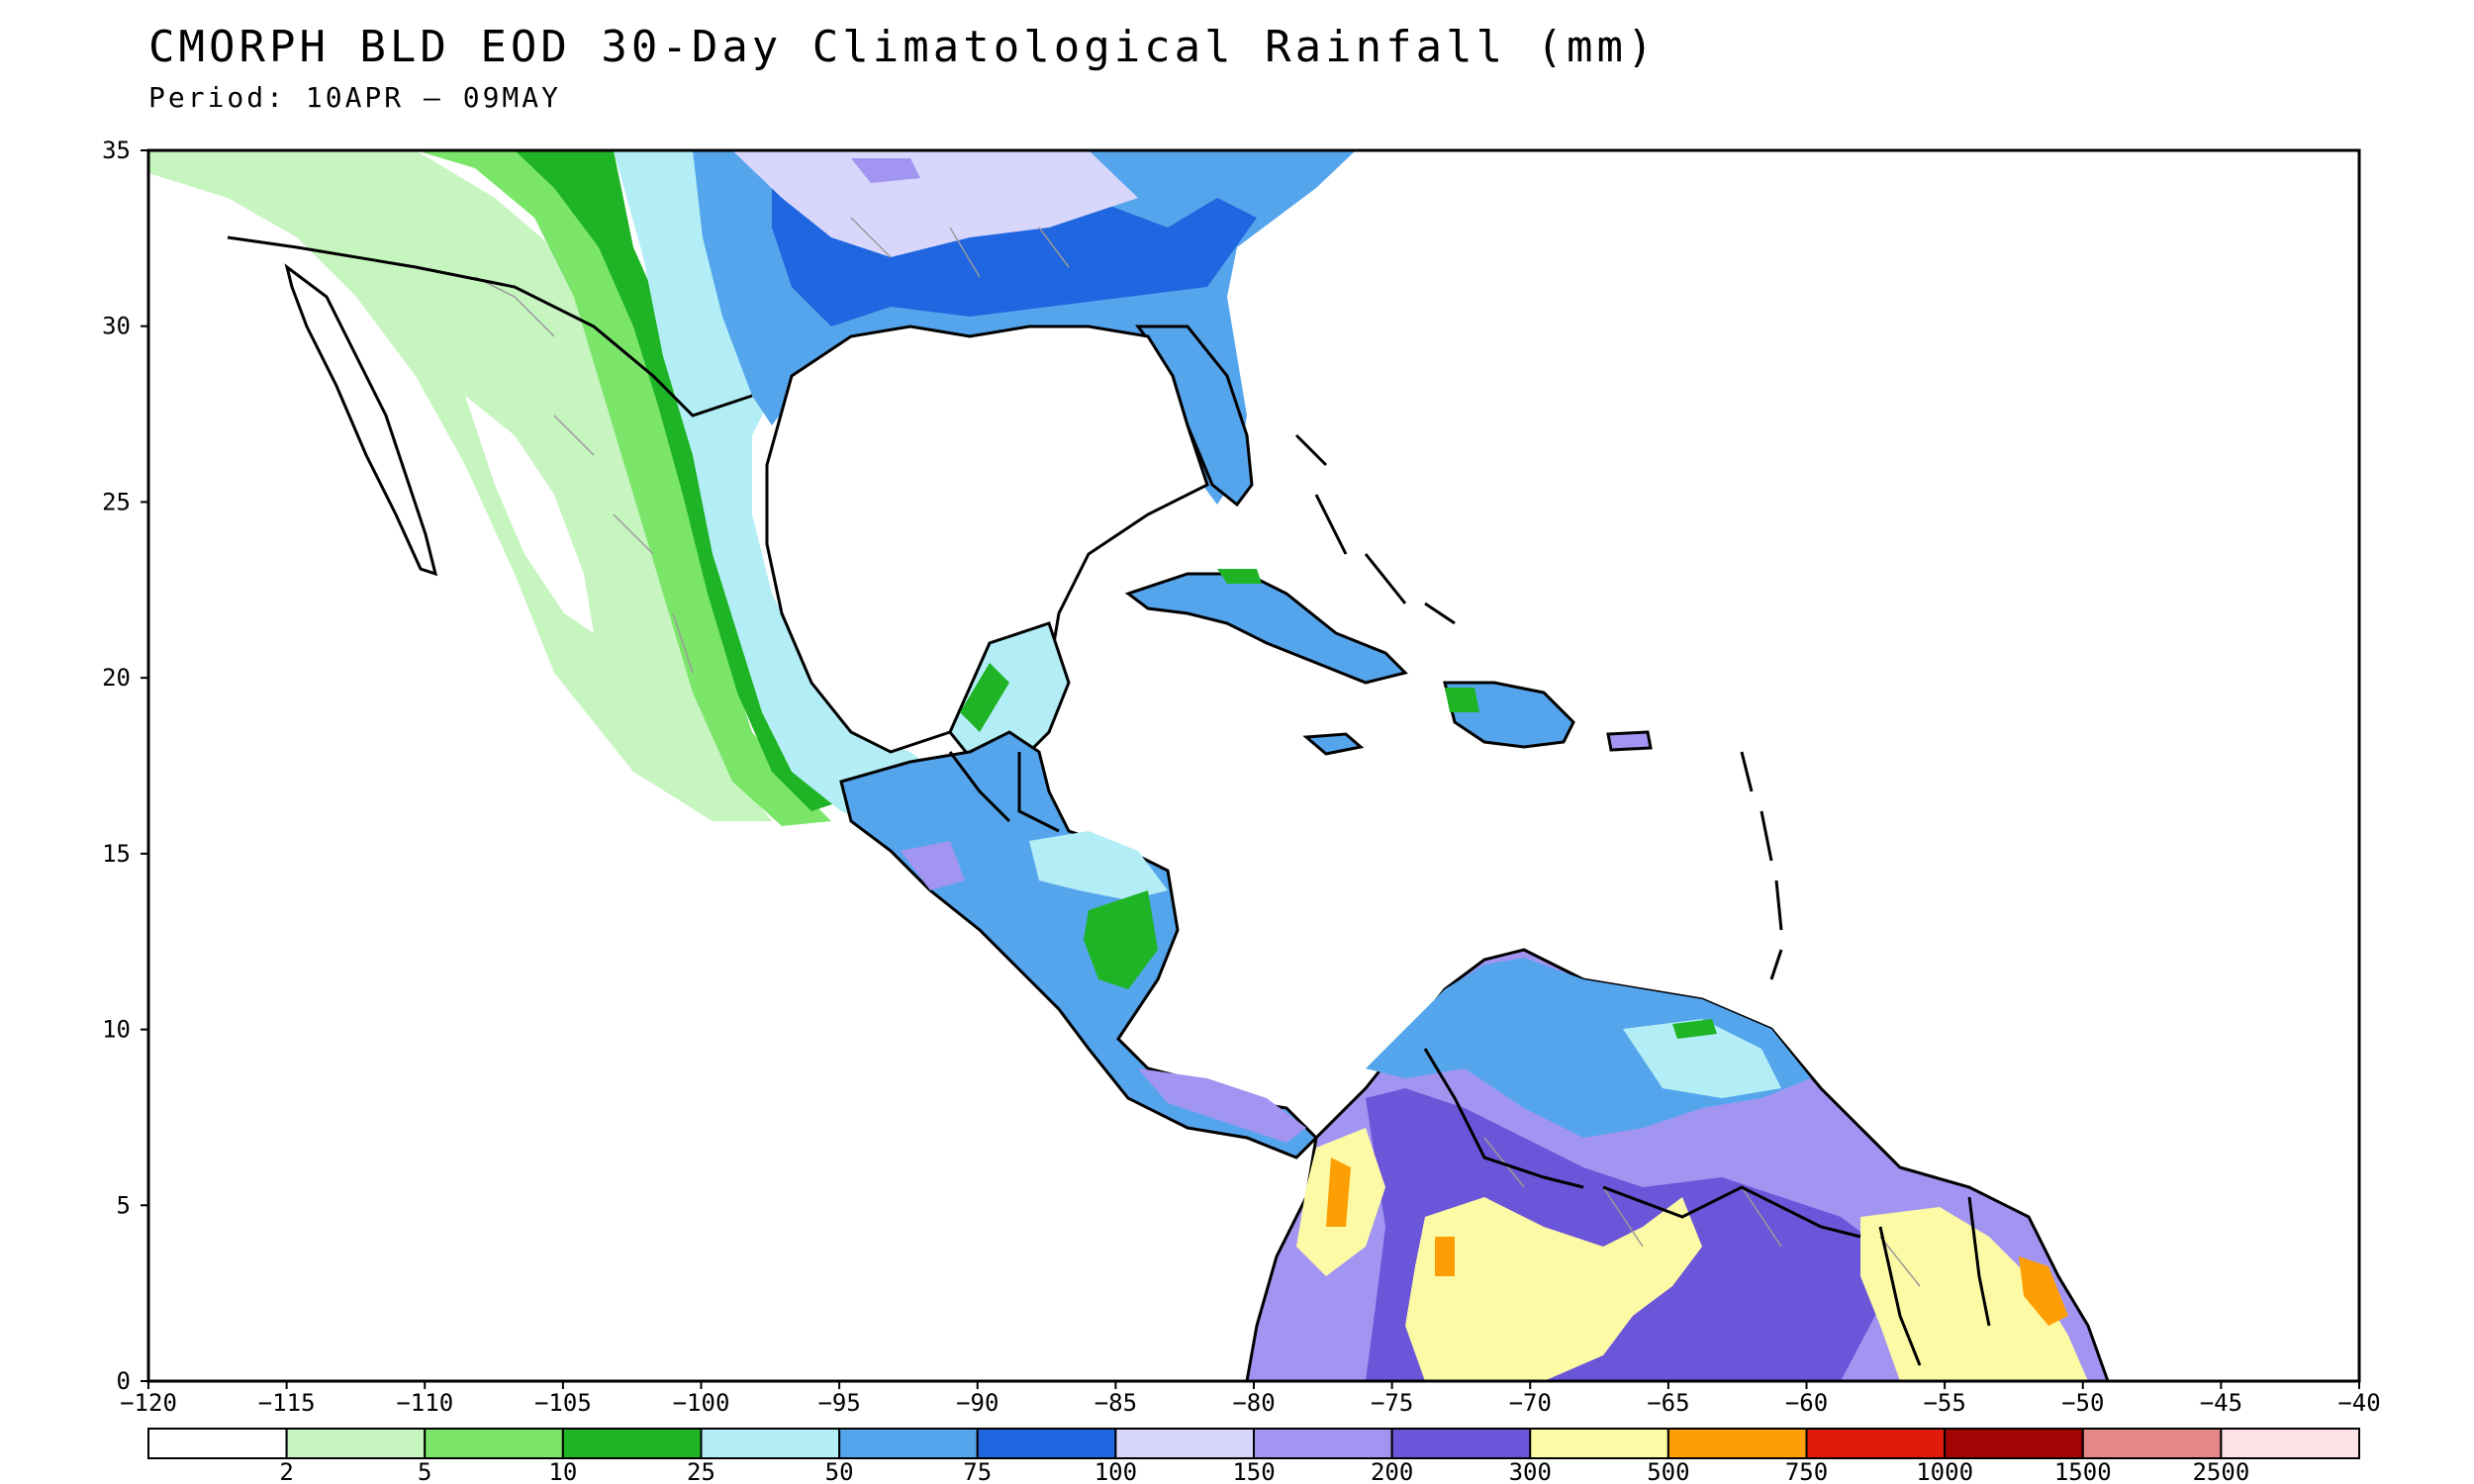 The image size is (2474, 1484). I want to click on venezuela-green, so click(1695, 1029).